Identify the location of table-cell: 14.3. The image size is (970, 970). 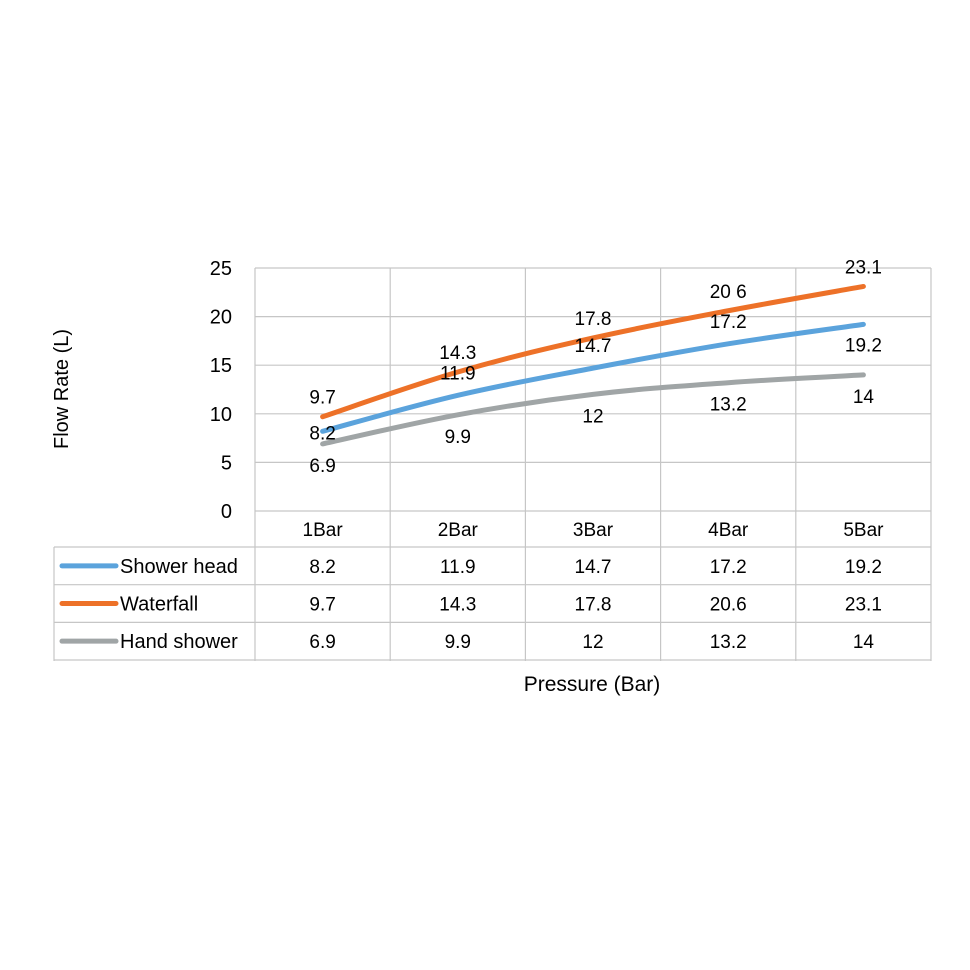
(457, 605).